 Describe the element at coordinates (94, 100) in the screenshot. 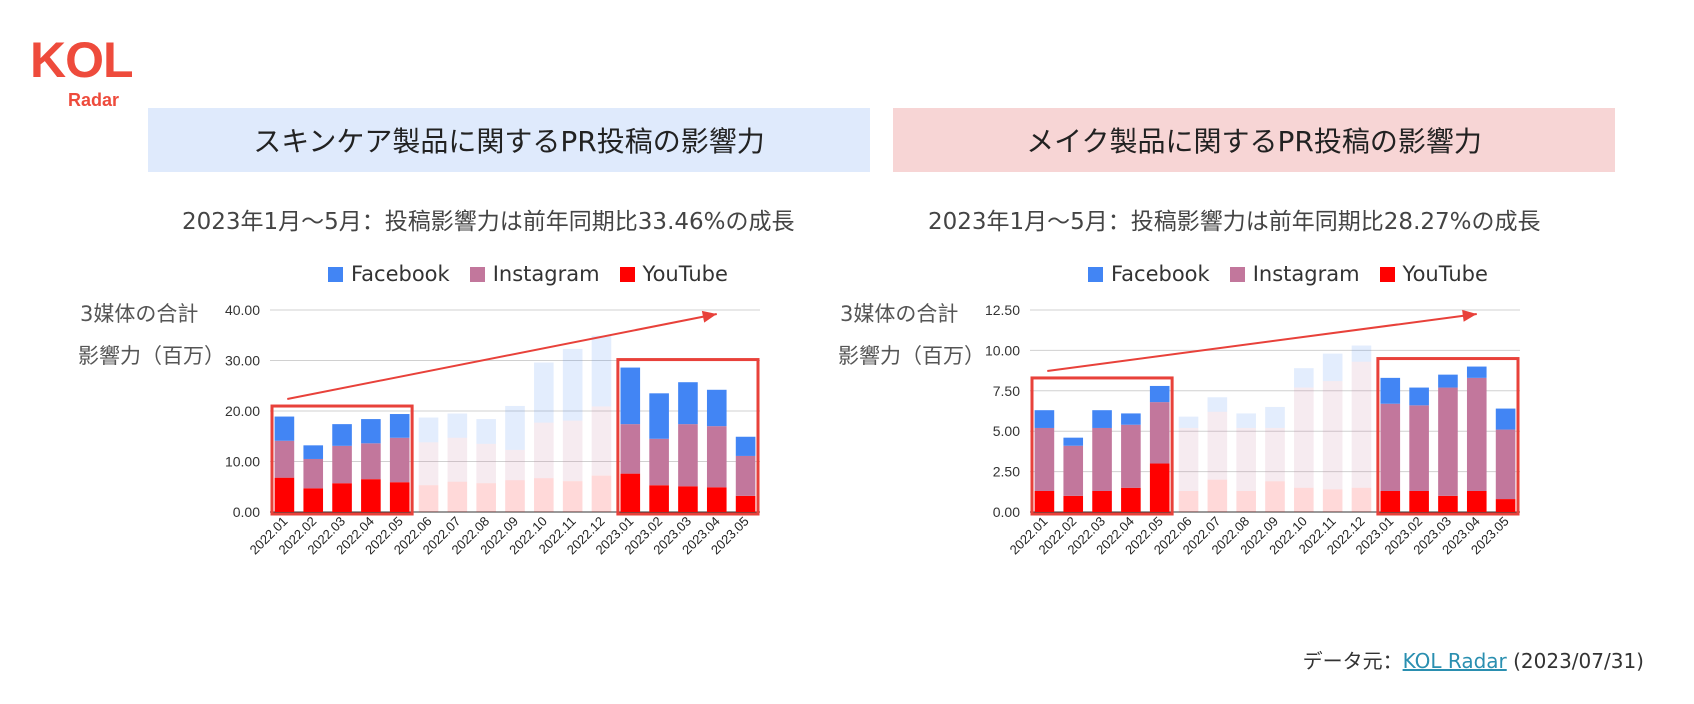

I see `logo-subtext: Radar` at that location.